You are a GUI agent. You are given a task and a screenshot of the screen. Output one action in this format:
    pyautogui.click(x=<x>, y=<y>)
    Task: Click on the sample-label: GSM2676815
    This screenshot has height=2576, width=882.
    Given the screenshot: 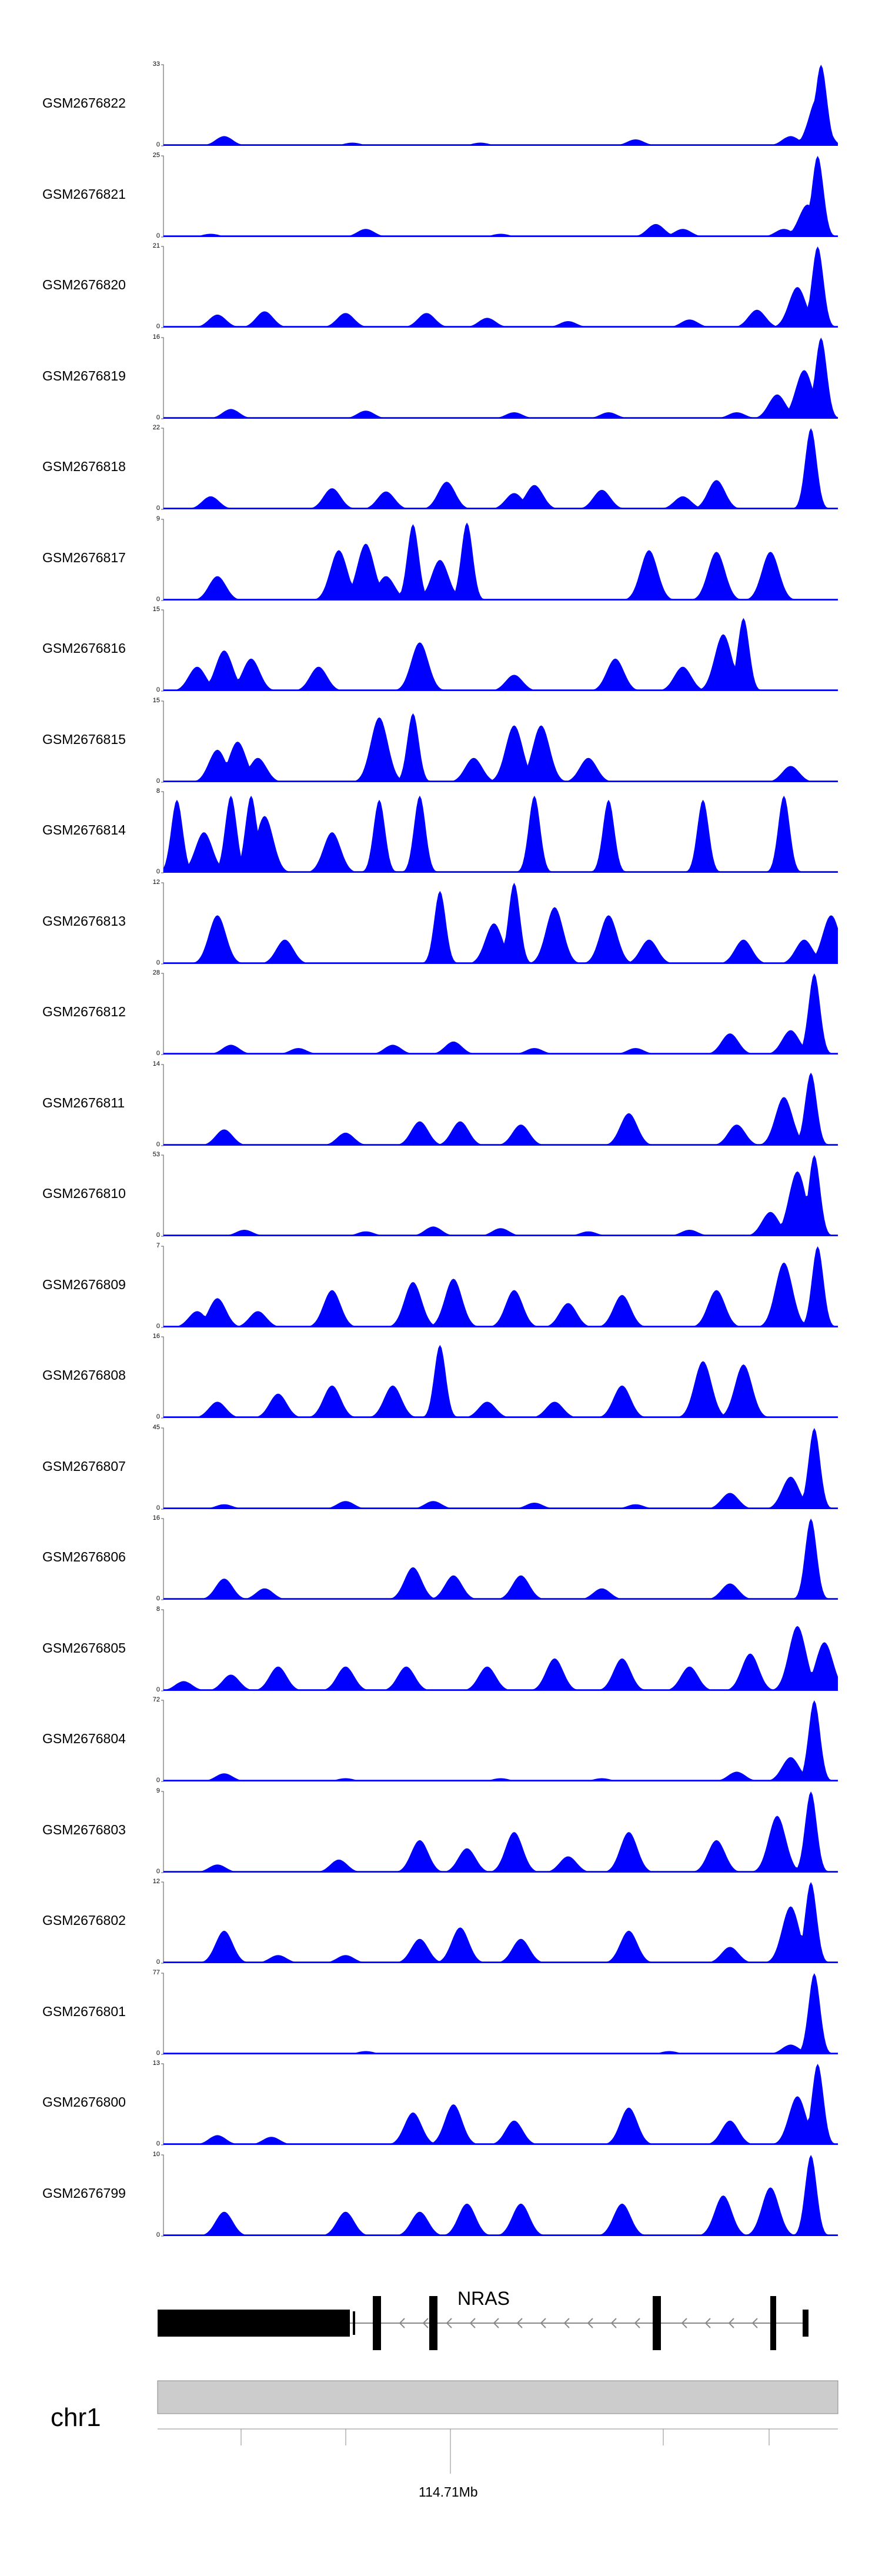 What is the action you would take?
    pyautogui.click(x=84, y=739)
    